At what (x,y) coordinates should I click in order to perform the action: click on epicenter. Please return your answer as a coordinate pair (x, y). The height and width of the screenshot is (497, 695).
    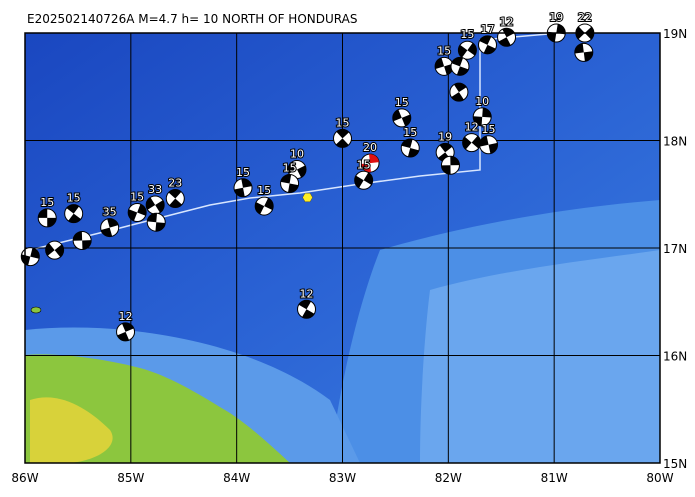
    Looking at the image, I should click on (307, 197).